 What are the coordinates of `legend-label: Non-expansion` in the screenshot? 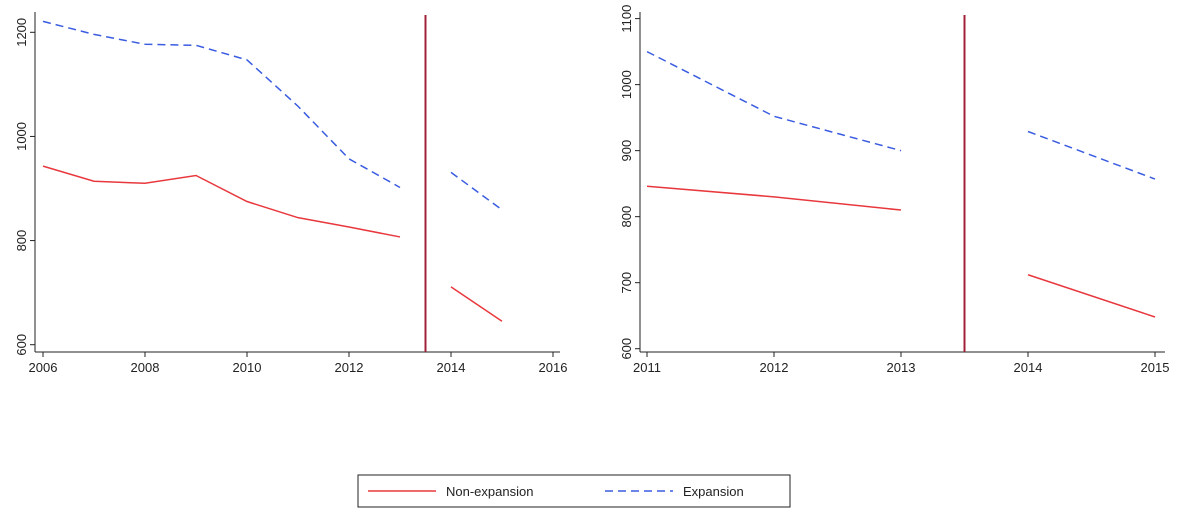 It's located at (489, 491).